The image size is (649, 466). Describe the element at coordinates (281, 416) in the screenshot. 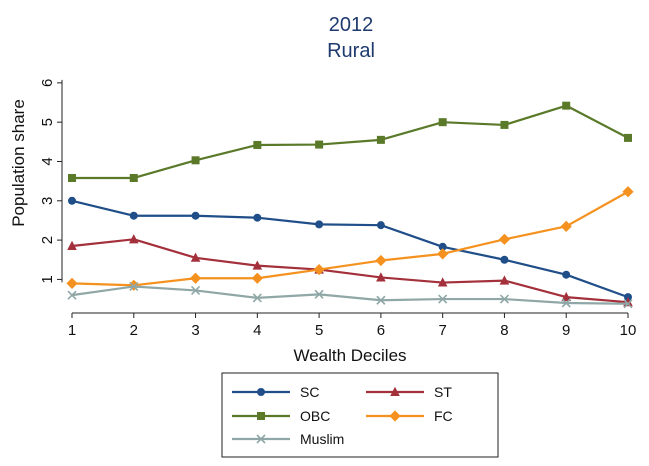

I see `legend-item-obc: OBC` at that location.